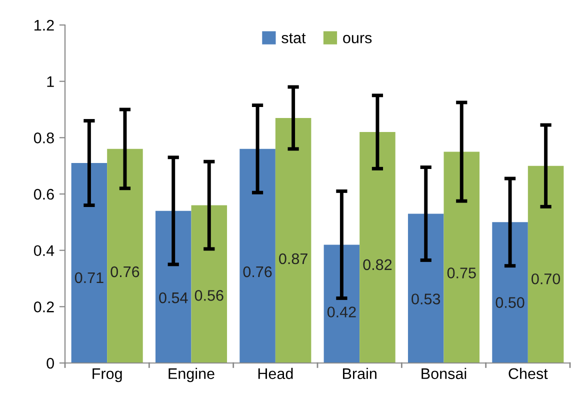 The height and width of the screenshot is (414, 587). Describe the element at coordinates (510, 302) in the screenshot. I see `data-label: 0.50` at that location.